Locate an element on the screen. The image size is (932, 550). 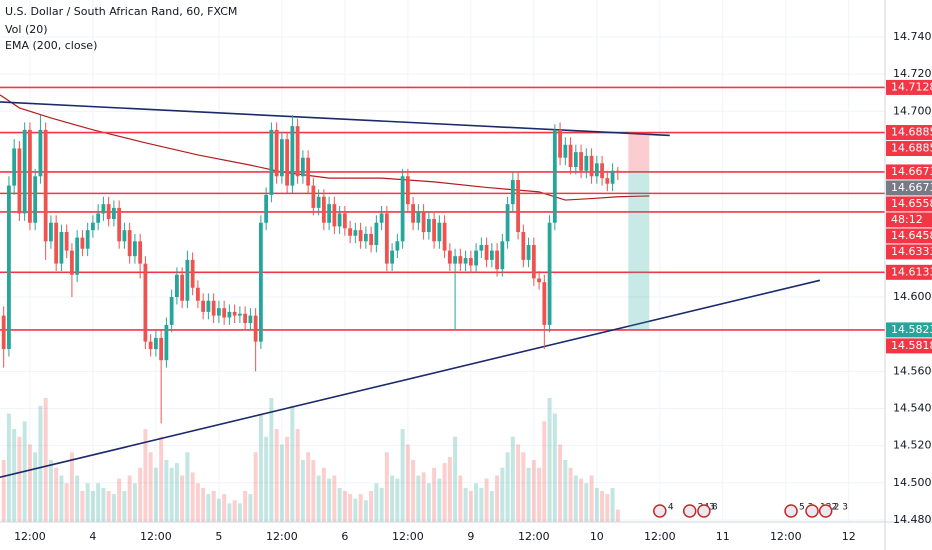
x-tick-label: 6 is located at coordinates (344, 536).